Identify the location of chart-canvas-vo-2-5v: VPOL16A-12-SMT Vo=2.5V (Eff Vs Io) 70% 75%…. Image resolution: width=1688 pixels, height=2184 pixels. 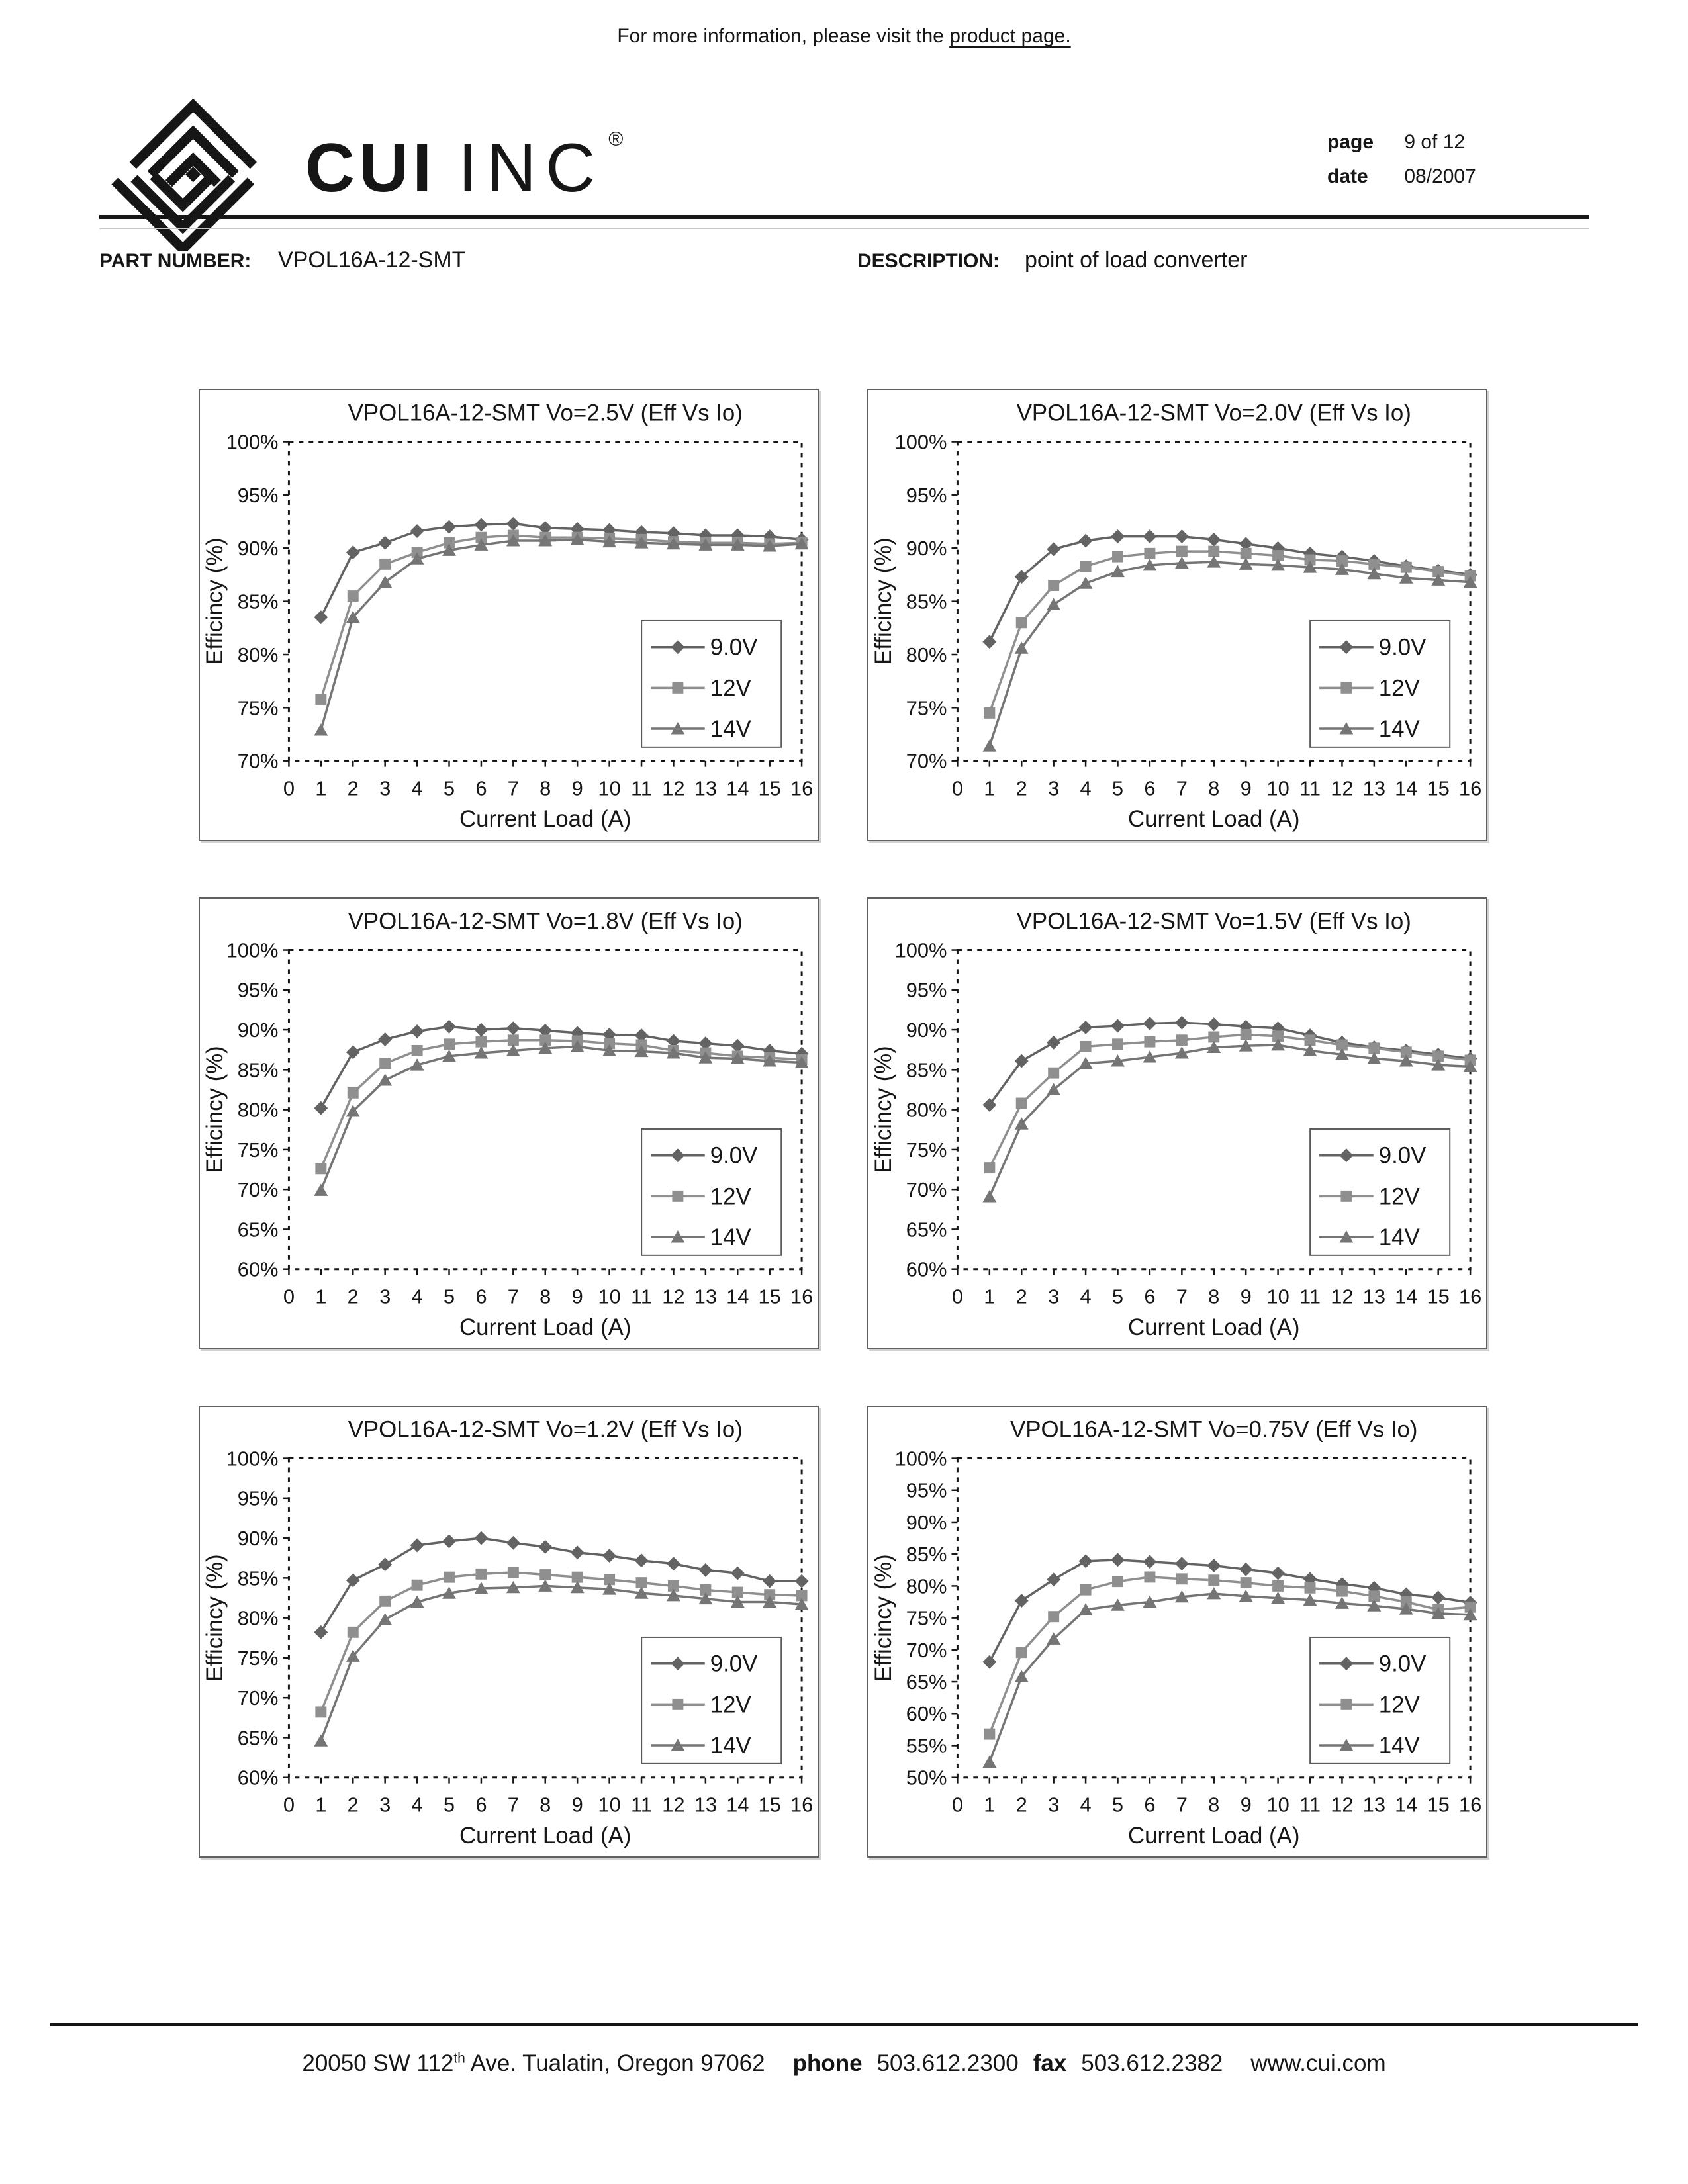
(507, 616).